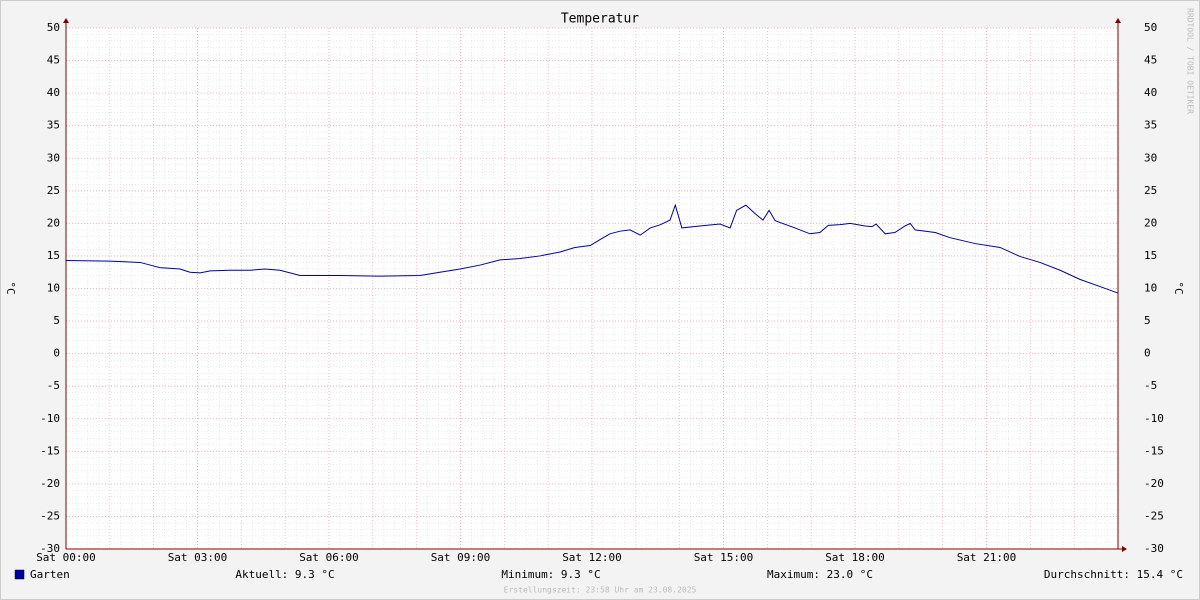 The image size is (1200, 600). I want to click on y-tick-label: -5, so click(53, 385).